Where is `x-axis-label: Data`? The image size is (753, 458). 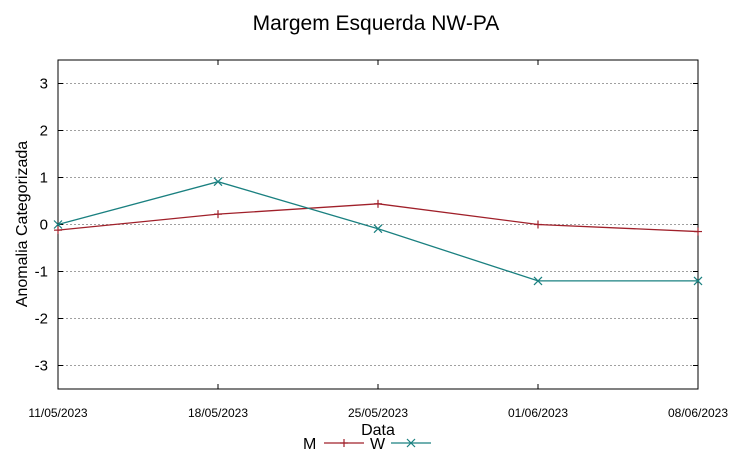 x-axis-label: Data is located at coordinates (378, 430).